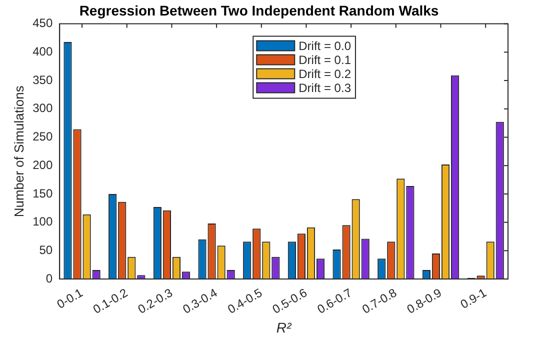 Image resolution: width=560 pixels, height=337 pixels. What do you see at coordinates (70, 298) in the screenshot?
I see `x-tick-label: 0-0.1` at bounding box center [70, 298].